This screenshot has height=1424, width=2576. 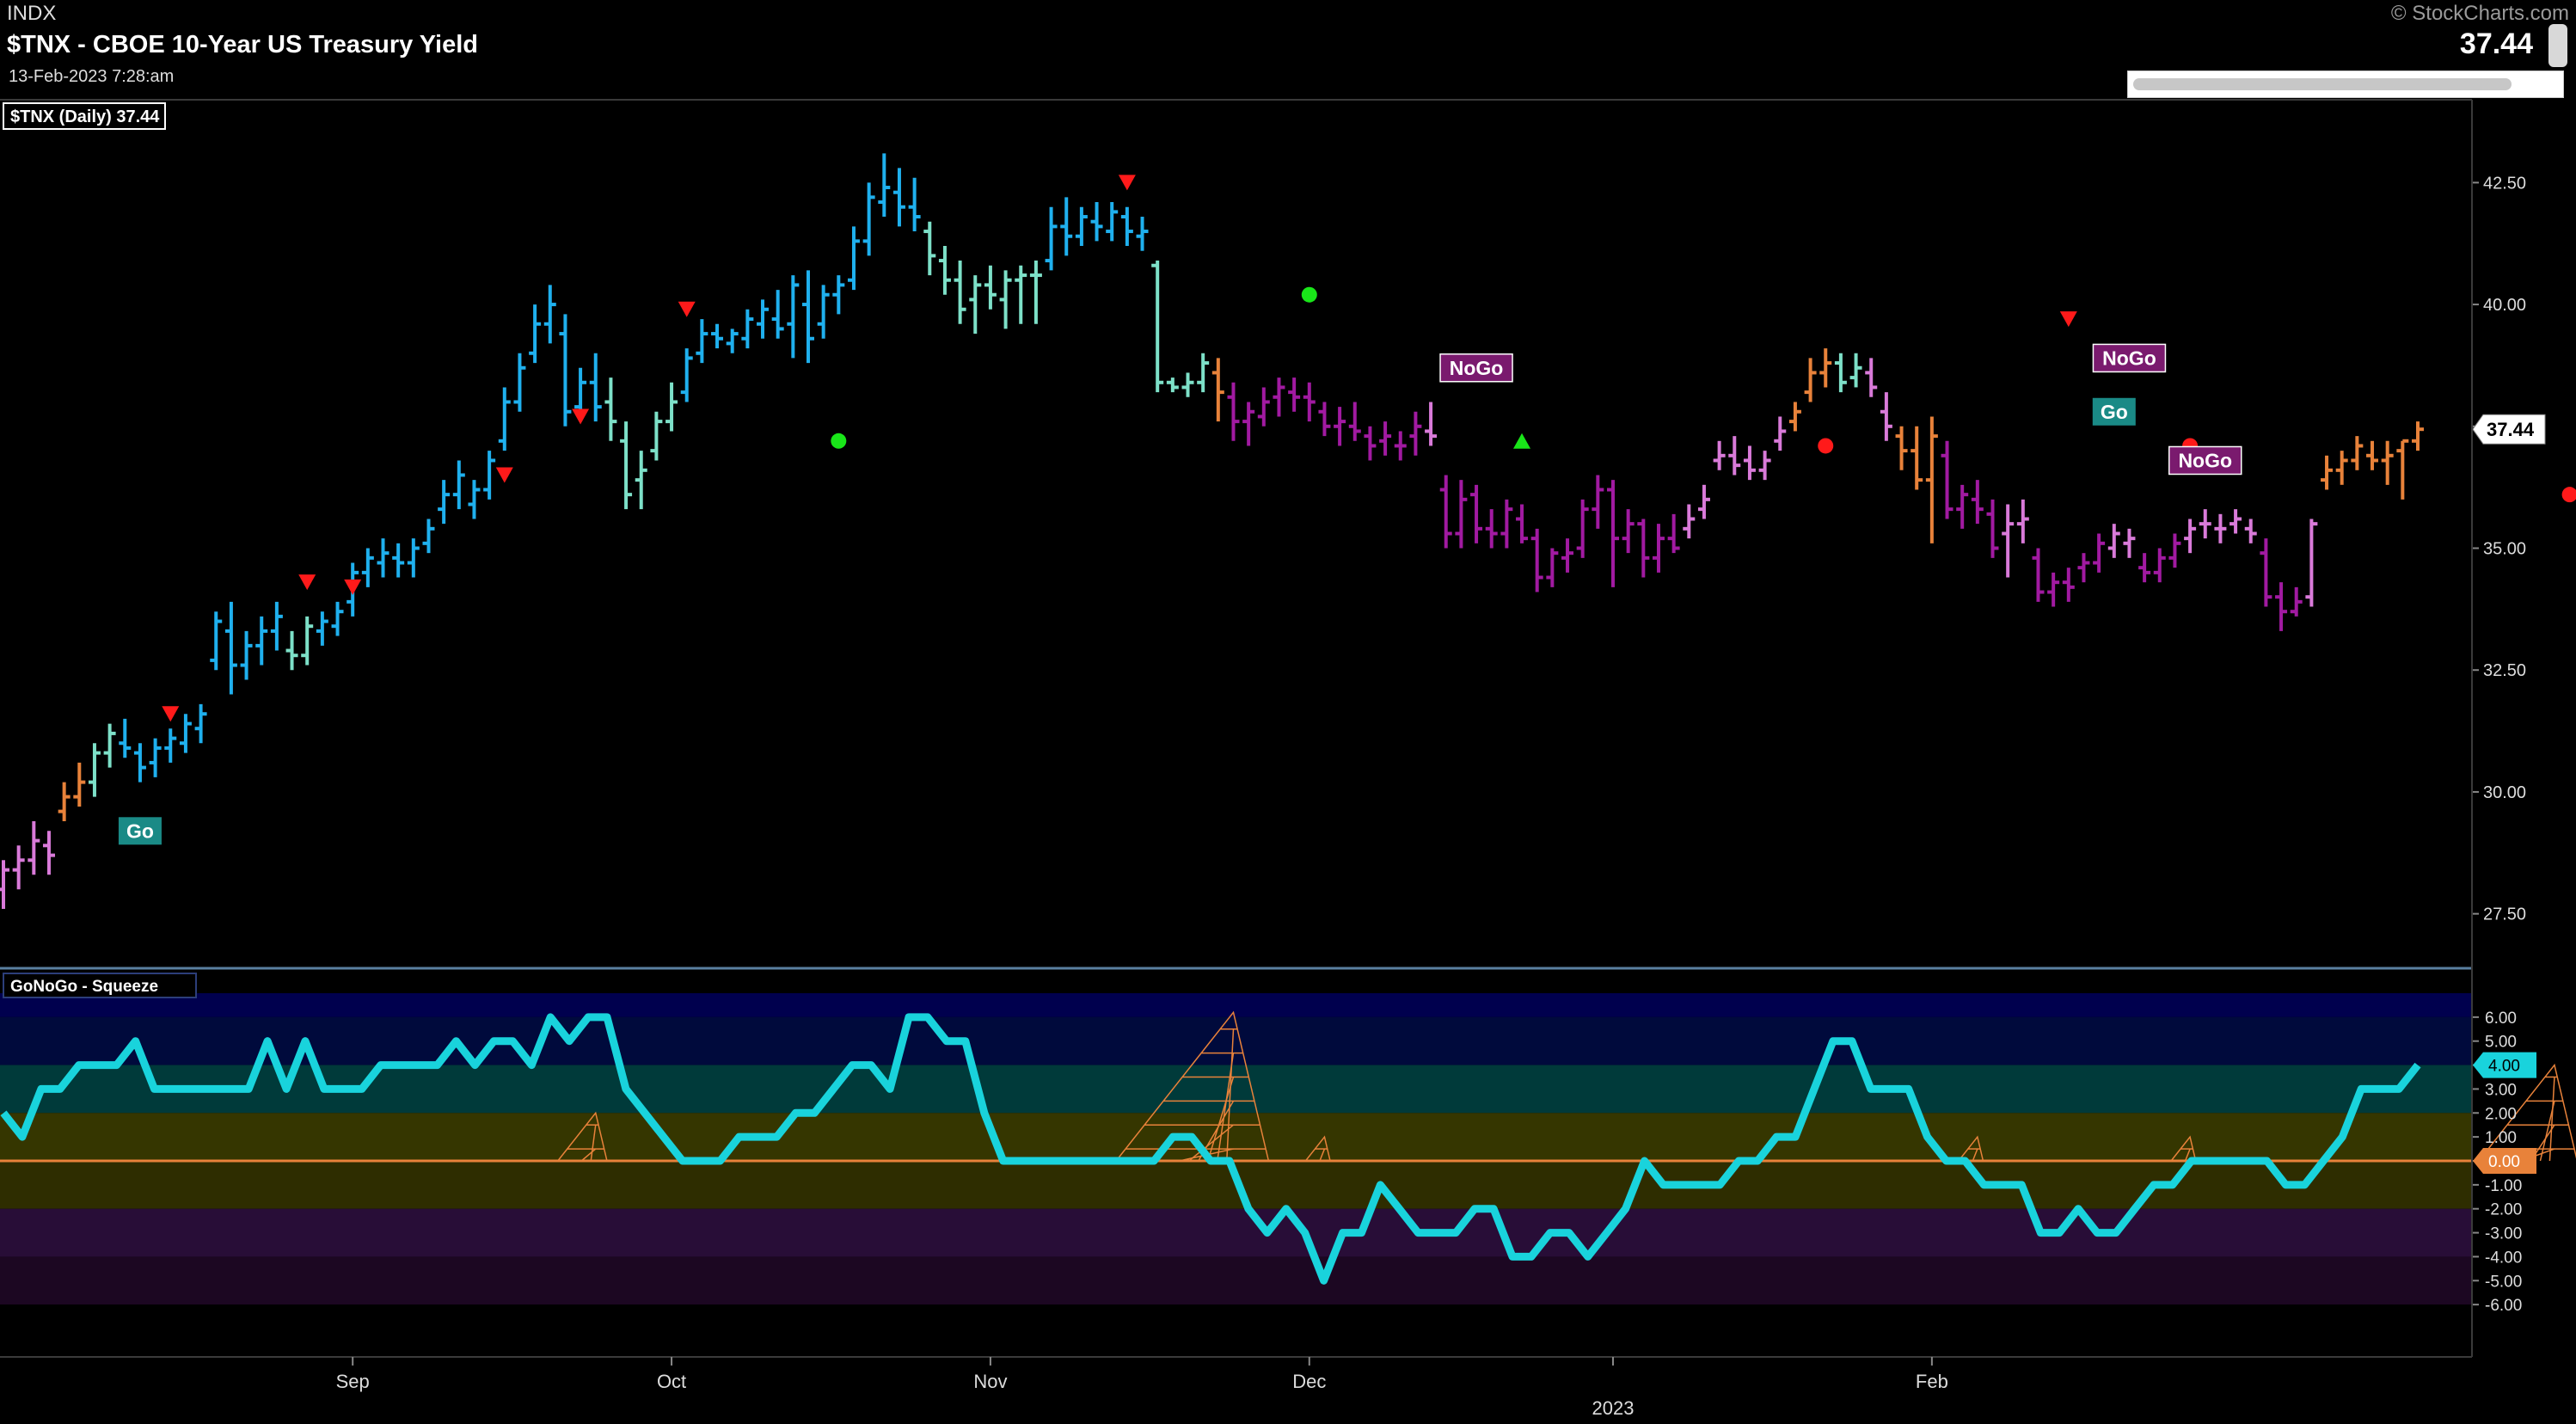 I want to click on indicator-axis-label: -5.00, so click(x=2503, y=1282).